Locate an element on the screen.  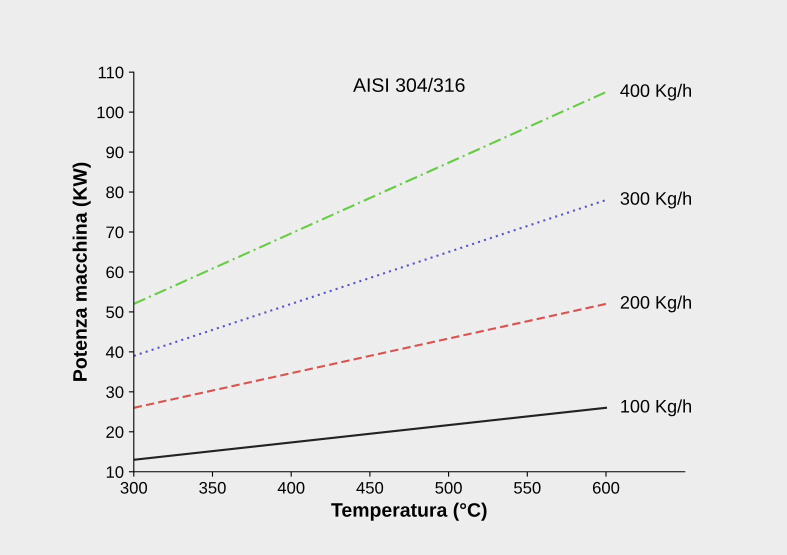
x-tick-label: 450 is located at coordinates (370, 488).